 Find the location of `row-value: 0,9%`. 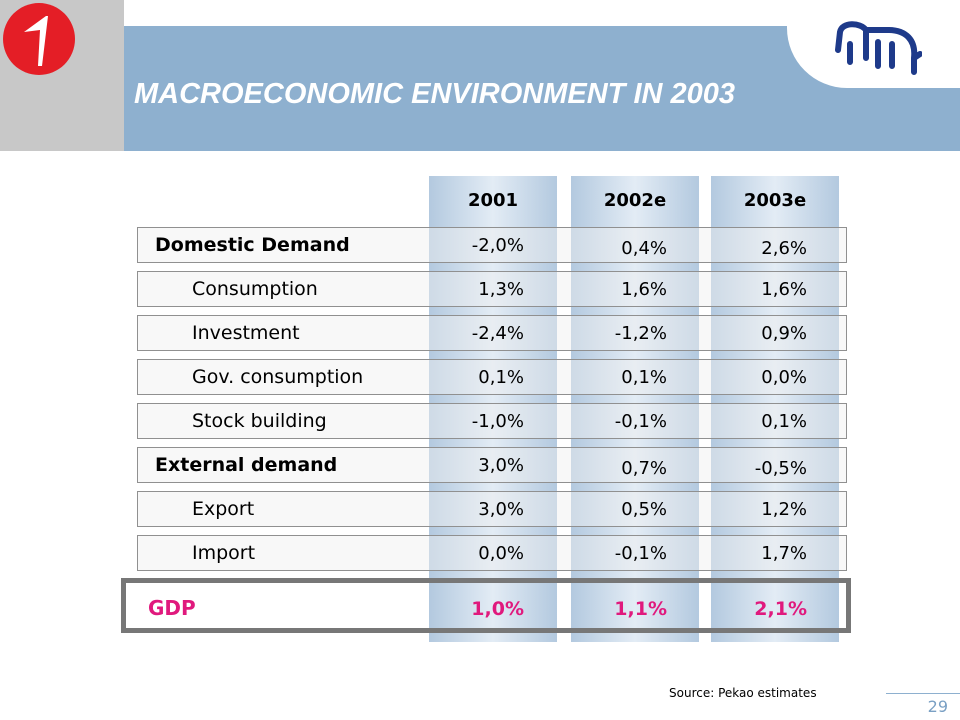

row-value: 0,9% is located at coordinates (784, 333).